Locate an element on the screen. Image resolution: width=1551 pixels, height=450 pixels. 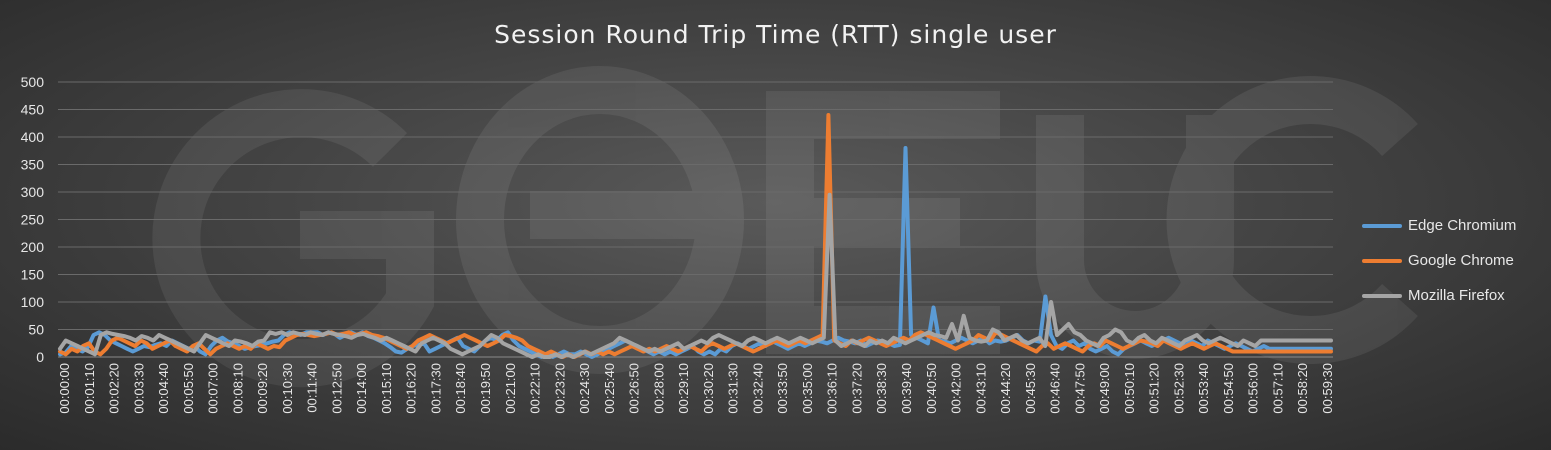
x-tick-label: 00:08:10 is located at coordinates (237, 388).